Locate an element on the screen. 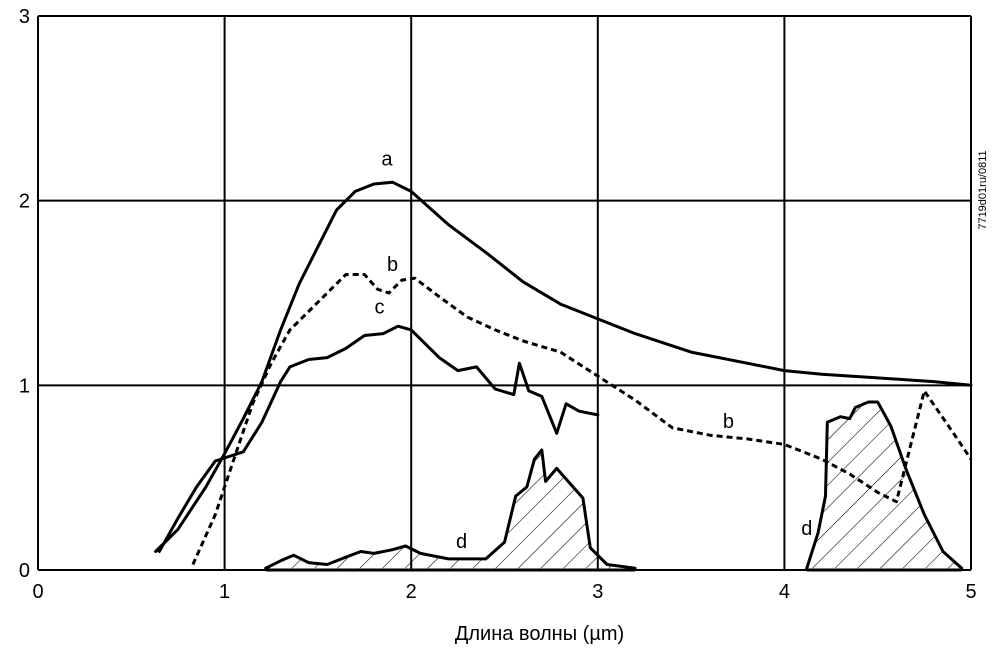 This screenshot has height=648, width=995. y-tick-label: 2 is located at coordinates (24, 202).